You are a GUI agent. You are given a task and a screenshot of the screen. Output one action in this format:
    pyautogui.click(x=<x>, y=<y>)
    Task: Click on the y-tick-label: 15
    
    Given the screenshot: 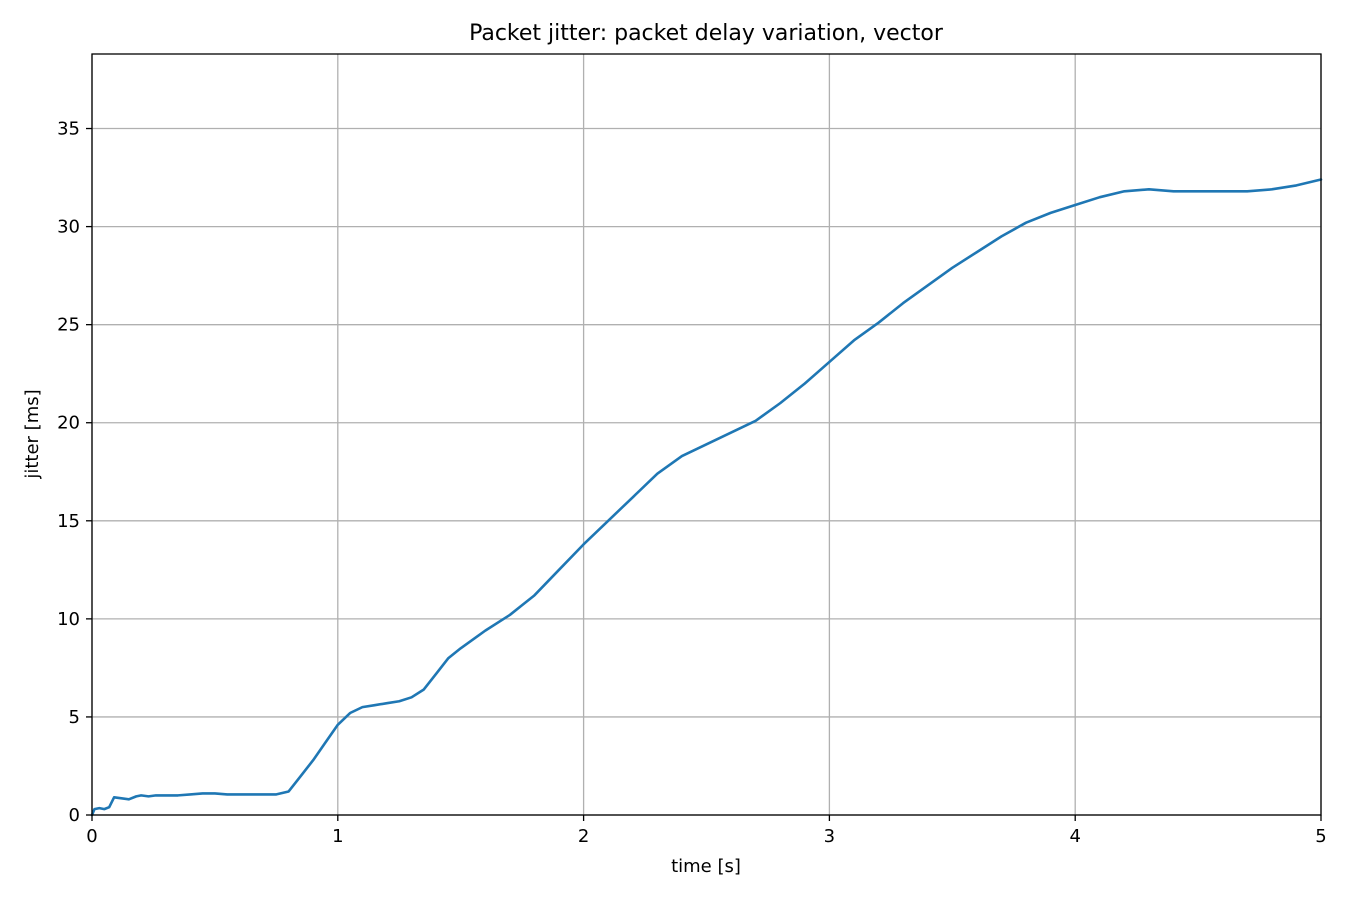 What is the action you would take?
    pyautogui.click(x=68, y=521)
    